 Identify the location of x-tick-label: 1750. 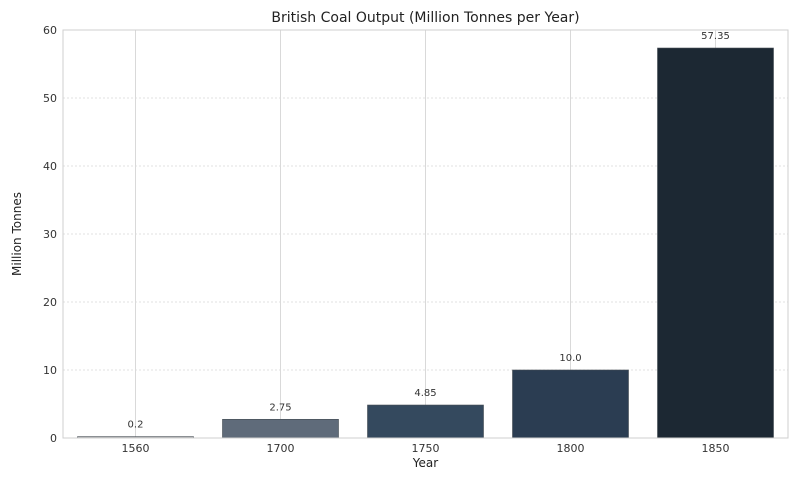
(426, 448).